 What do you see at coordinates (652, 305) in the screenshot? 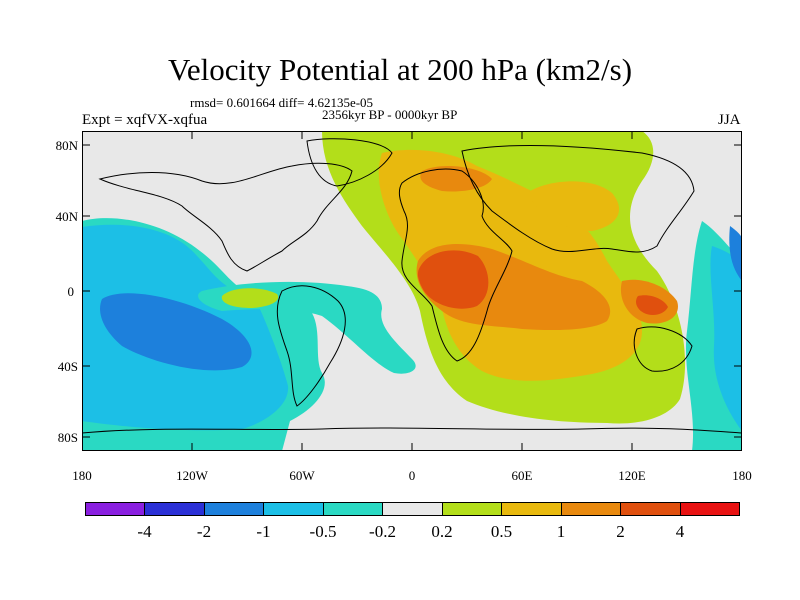
I see `field-pos-max-indonesia` at bounding box center [652, 305].